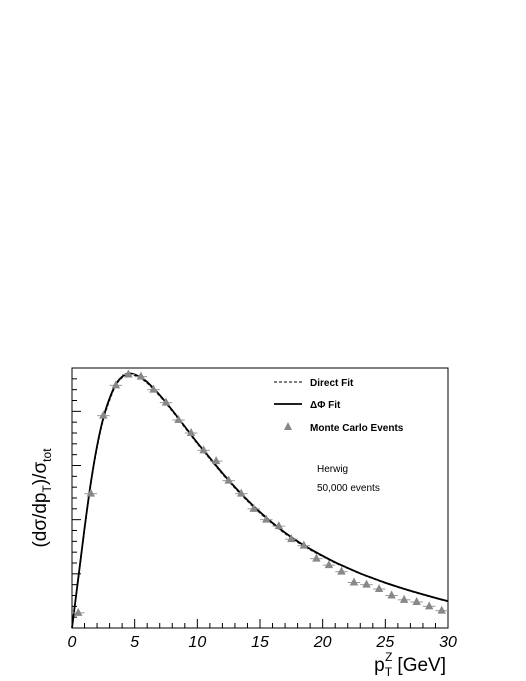  Describe the element at coordinates (421, 665) in the screenshot. I see `x-axis-title-unit: [GeV]` at that location.